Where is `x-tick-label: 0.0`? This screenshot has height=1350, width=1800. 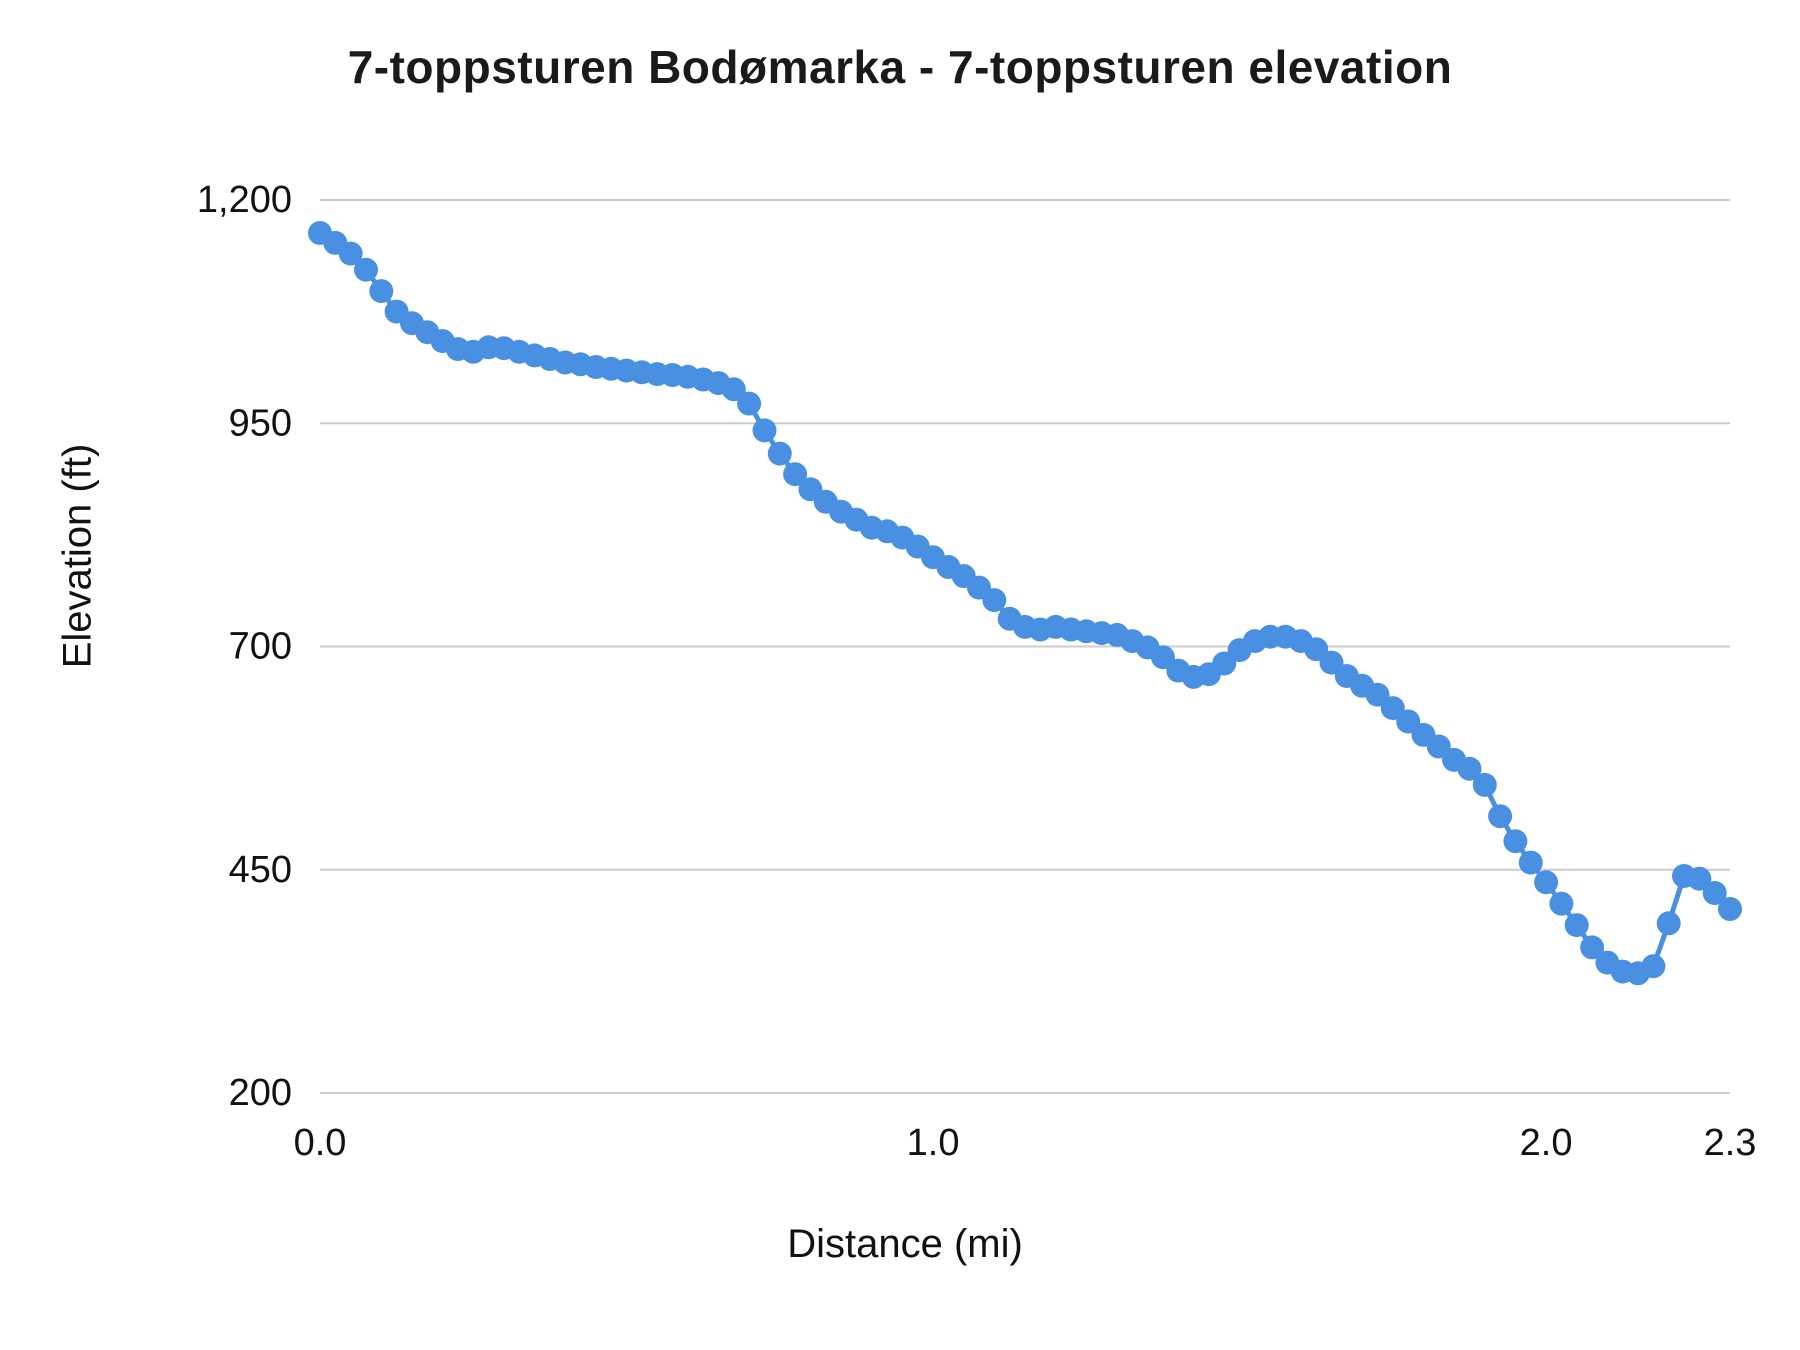 x-tick-label: 0.0 is located at coordinates (320, 1143).